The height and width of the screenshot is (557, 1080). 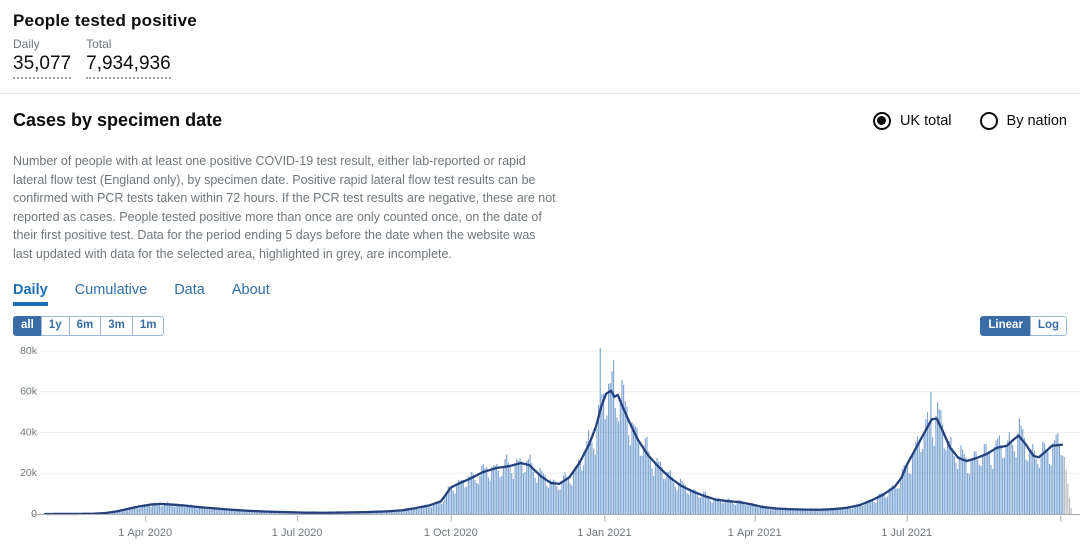 What do you see at coordinates (42, 66) in the screenshot?
I see `daily-stat-value: 35,077` at bounding box center [42, 66].